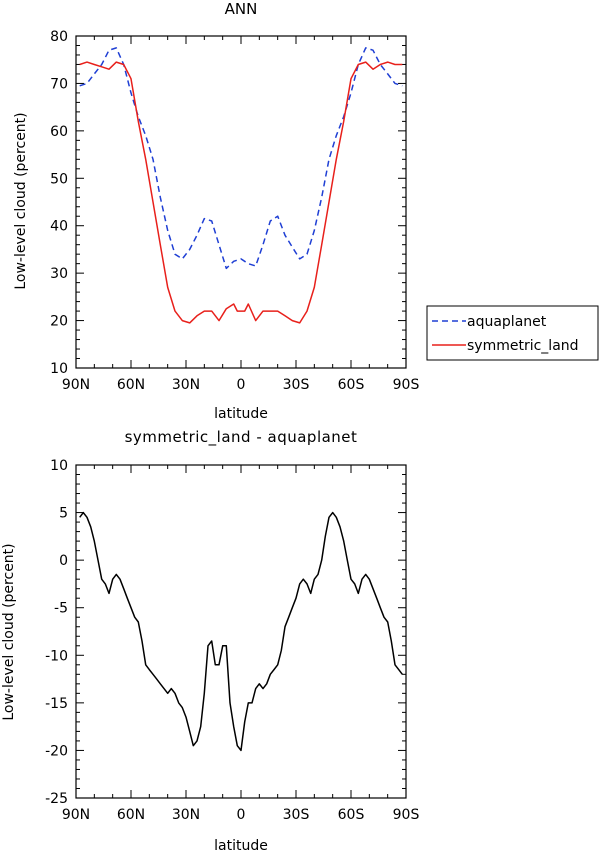 The height and width of the screenshot is (851, 599). What do you see at coordinates (241, 844) in the screenshot?
I see `bottom-xlabel: latitude` at bounding box center [241, 844].